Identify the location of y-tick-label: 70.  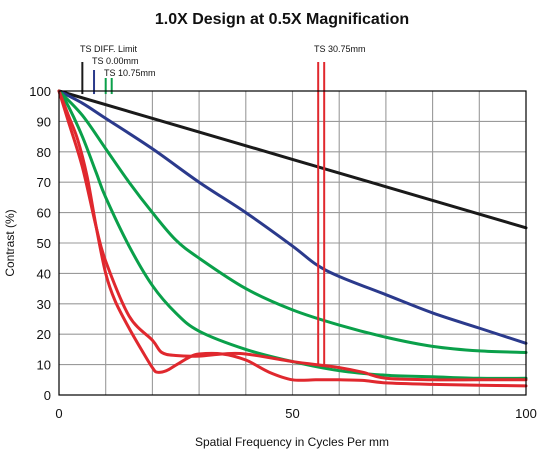
(44, 182).